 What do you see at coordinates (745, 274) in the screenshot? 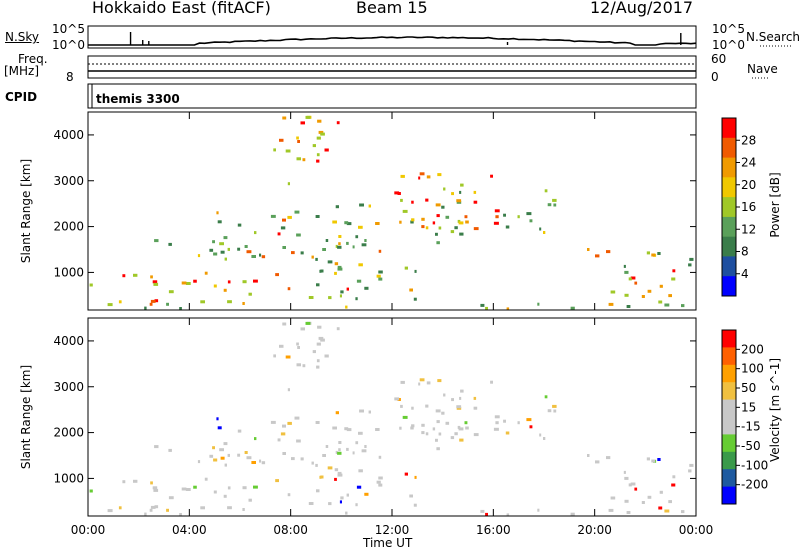
I see `colorbar-tick-label: 4` at bounding box center [745, 274].